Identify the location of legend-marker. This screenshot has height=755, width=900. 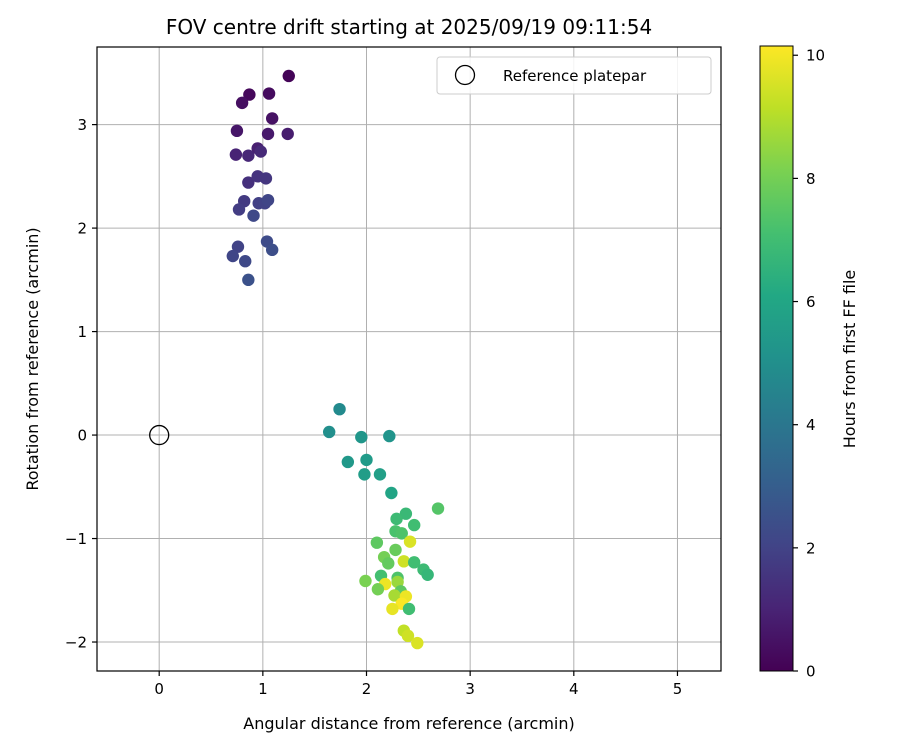
(465, 75).